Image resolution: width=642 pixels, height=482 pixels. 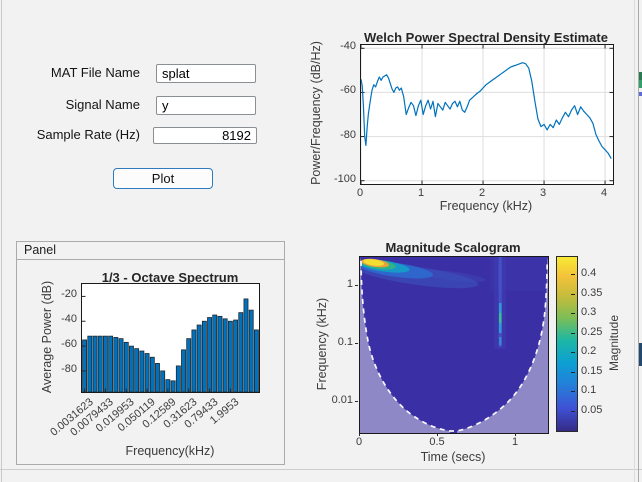 What do you see at coordinates (640, 84) in the screenshot?
I see `edge-fragment-green` at bounding box center [640, 84].